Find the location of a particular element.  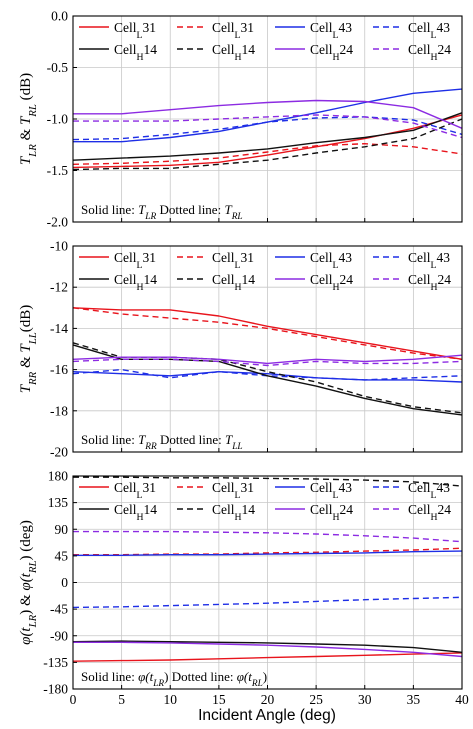

x-tick-label: 35 is located at coordinates (414, 699).